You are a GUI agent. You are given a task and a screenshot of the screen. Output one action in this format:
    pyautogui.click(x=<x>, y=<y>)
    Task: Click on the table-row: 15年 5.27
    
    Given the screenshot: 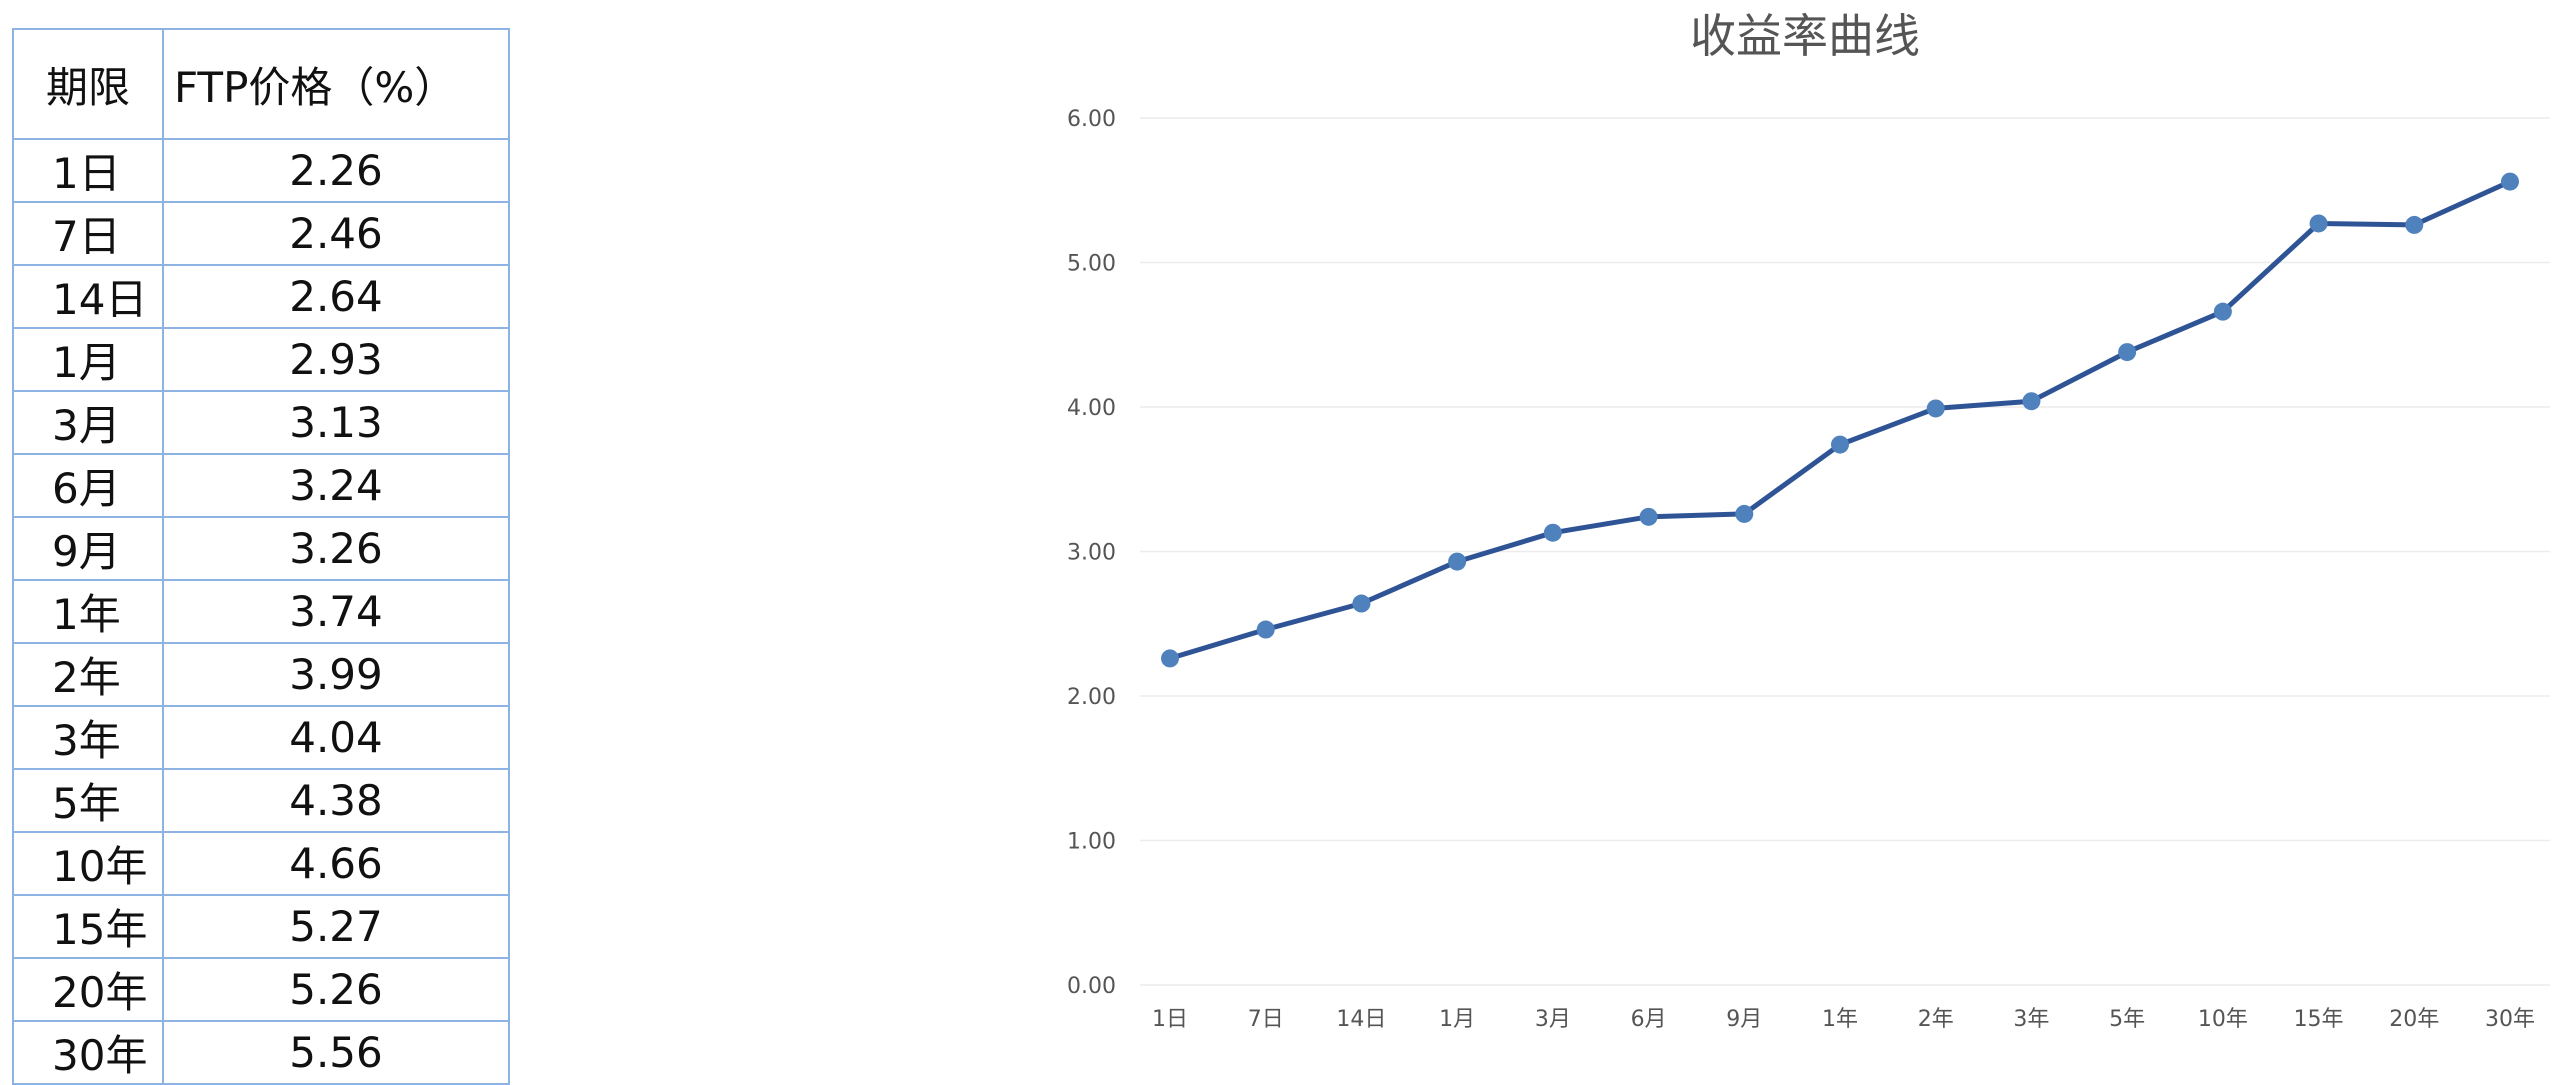 What is the action you would take?
    pyautogui.click(x=261, y=926)
    